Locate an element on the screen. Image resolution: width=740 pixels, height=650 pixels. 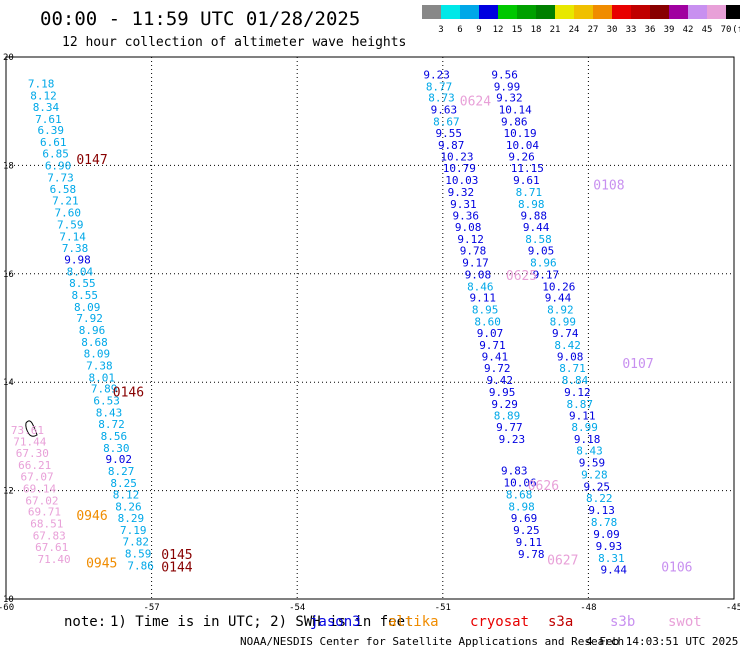
wave-height-value: 9.93 is located at coordinates (609, 546).